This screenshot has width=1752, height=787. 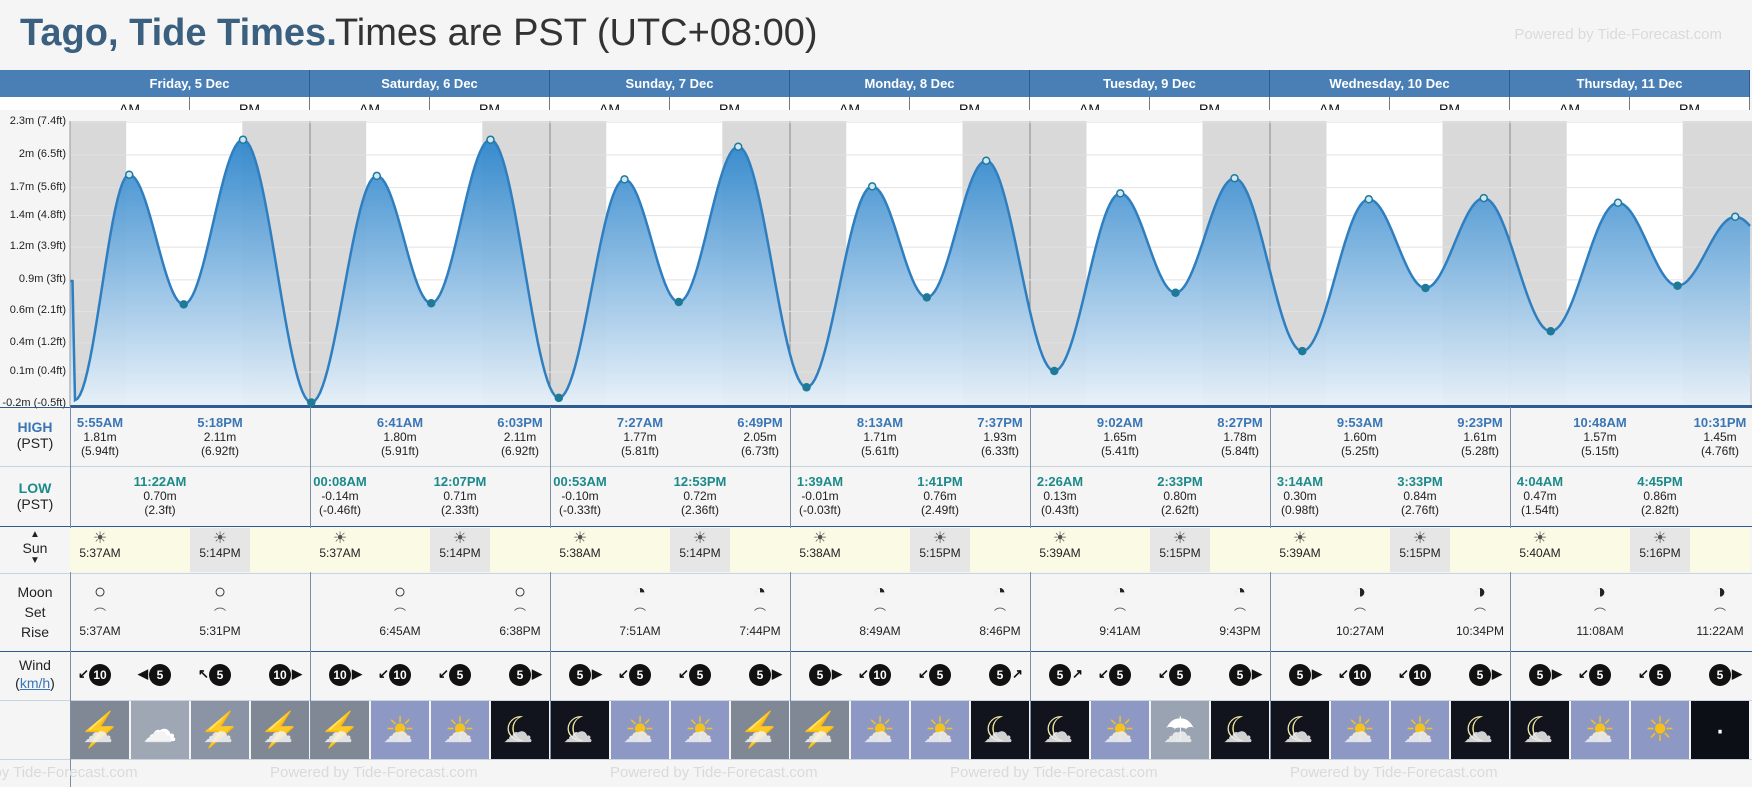 I want to click on low-tide-height-ft: (2.62ft), so click(x=1179, y=510).